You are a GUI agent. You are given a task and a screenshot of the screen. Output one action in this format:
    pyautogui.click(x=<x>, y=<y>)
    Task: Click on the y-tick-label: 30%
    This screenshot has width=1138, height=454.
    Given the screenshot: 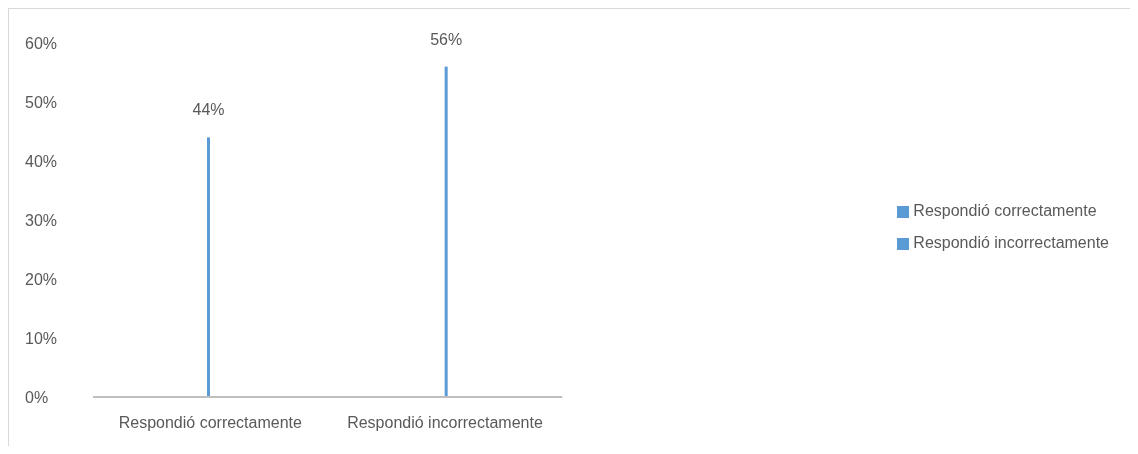 What is the action you would take?
    pyautogui.click(x=41, y=220)
    